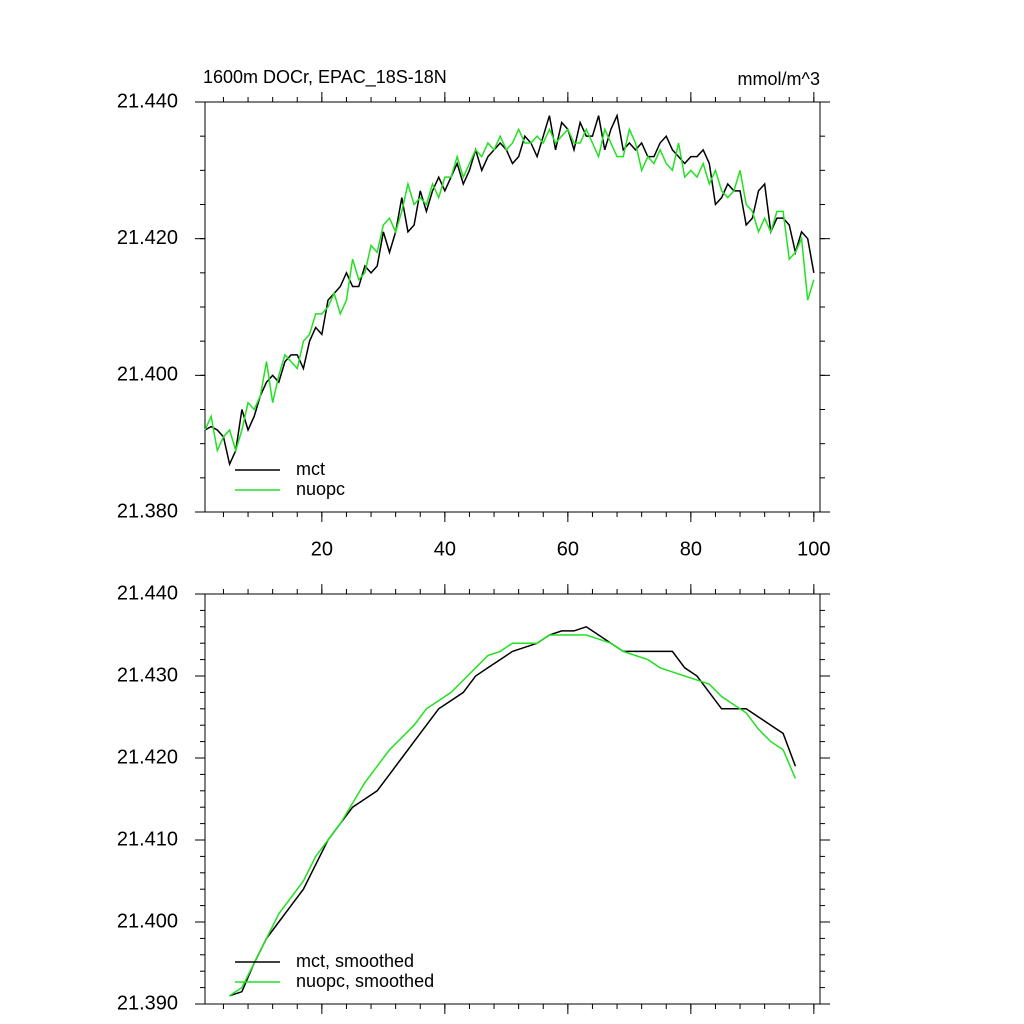 This screenshot has width=1024, height=1024. Describe the element at coordinates (365, 981) in the screenshot. I see `legend-label: nuopc, smoothed` at that location.